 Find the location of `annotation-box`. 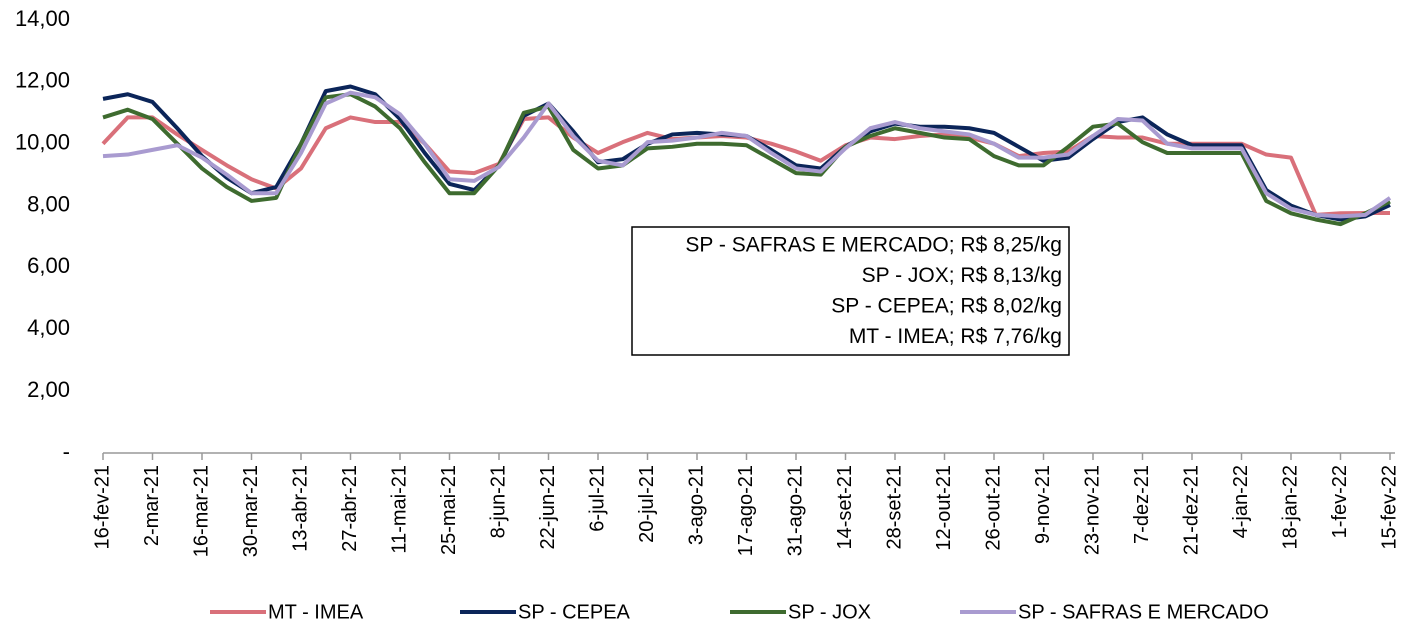

annotation-box is located at coordinates (850, 291).